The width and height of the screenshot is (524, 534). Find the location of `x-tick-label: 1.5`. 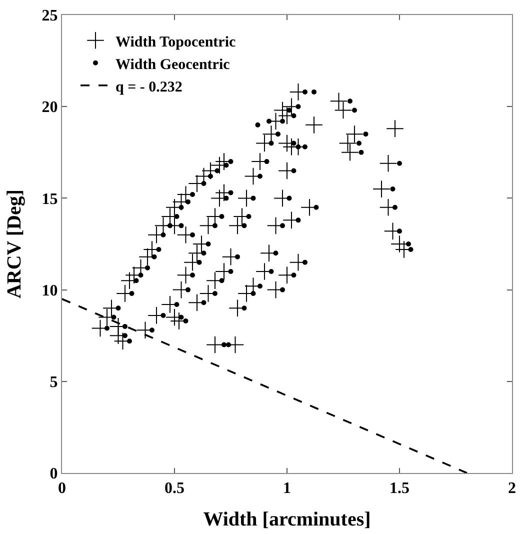

x-tick-label: 1.5 is located at coordinates (400, 489).